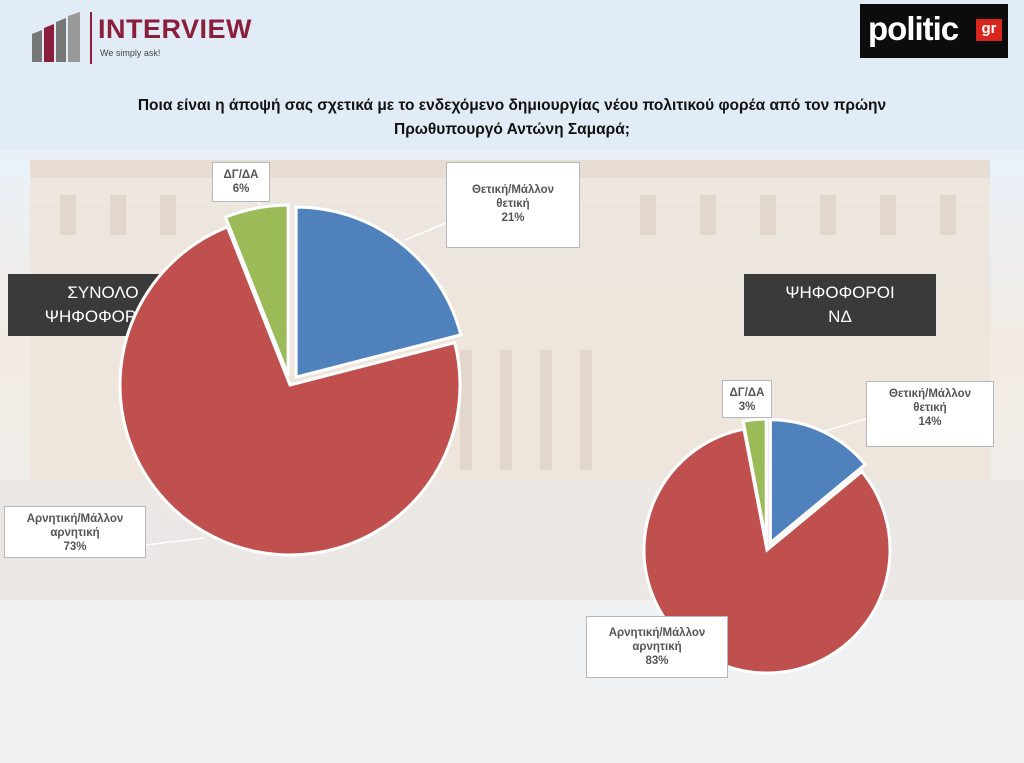  I want to click on chart-title-line: ΝΔ, so click(840, 316).